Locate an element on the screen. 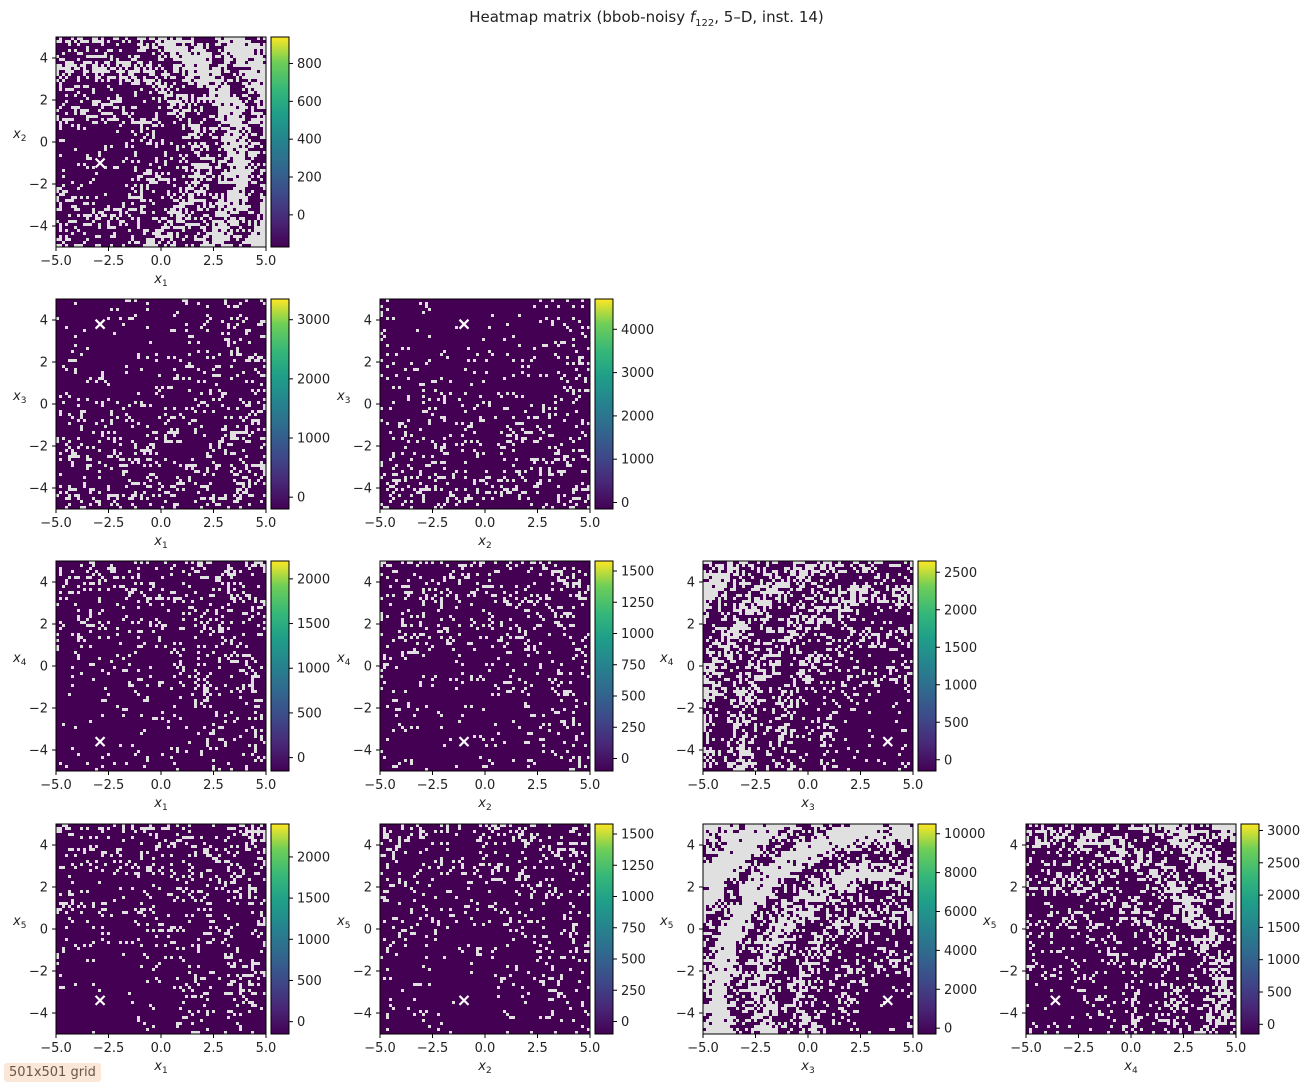 The width and height of the screenshot is (1313, 1091). colorbar-tick-label: 1500 is located at coordinates (313, 899).